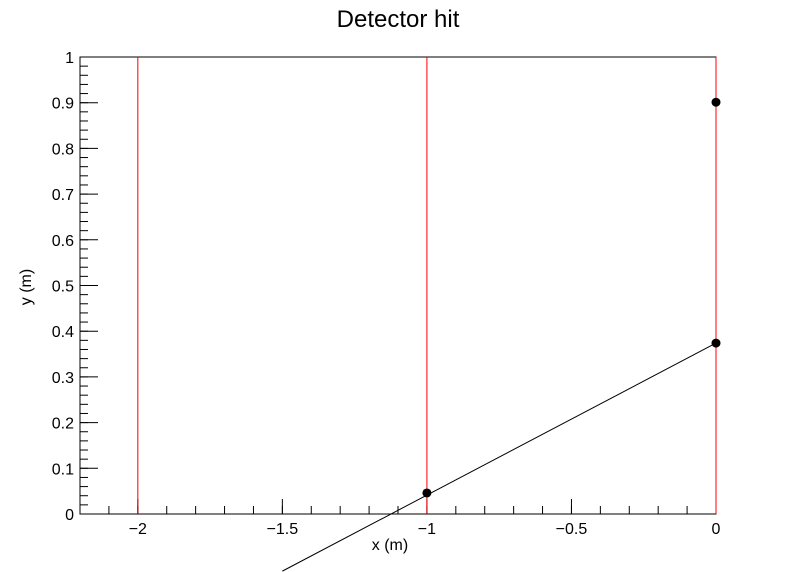 This screenshot has height=572, width=796. I want to click on y-tick-label: 0.5, so click(63, 287).